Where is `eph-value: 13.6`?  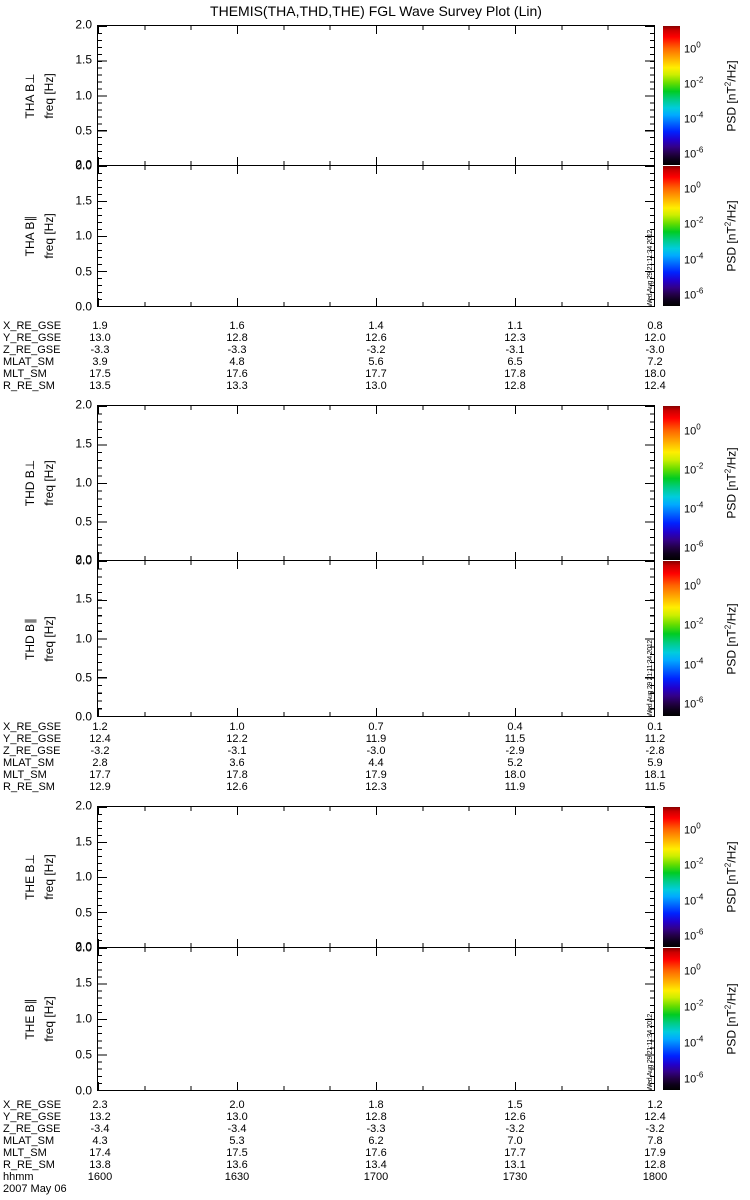
eph-value: 13.6 is located at coordinates (237, 1165).